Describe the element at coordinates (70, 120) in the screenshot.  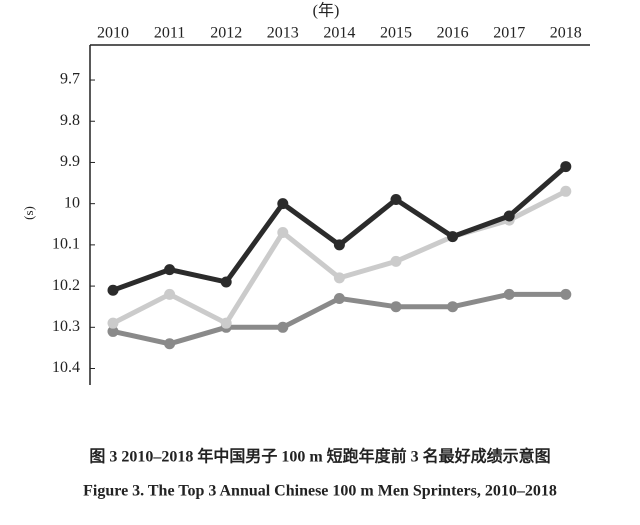
I see `y-tick-label: 9.8` at that location.